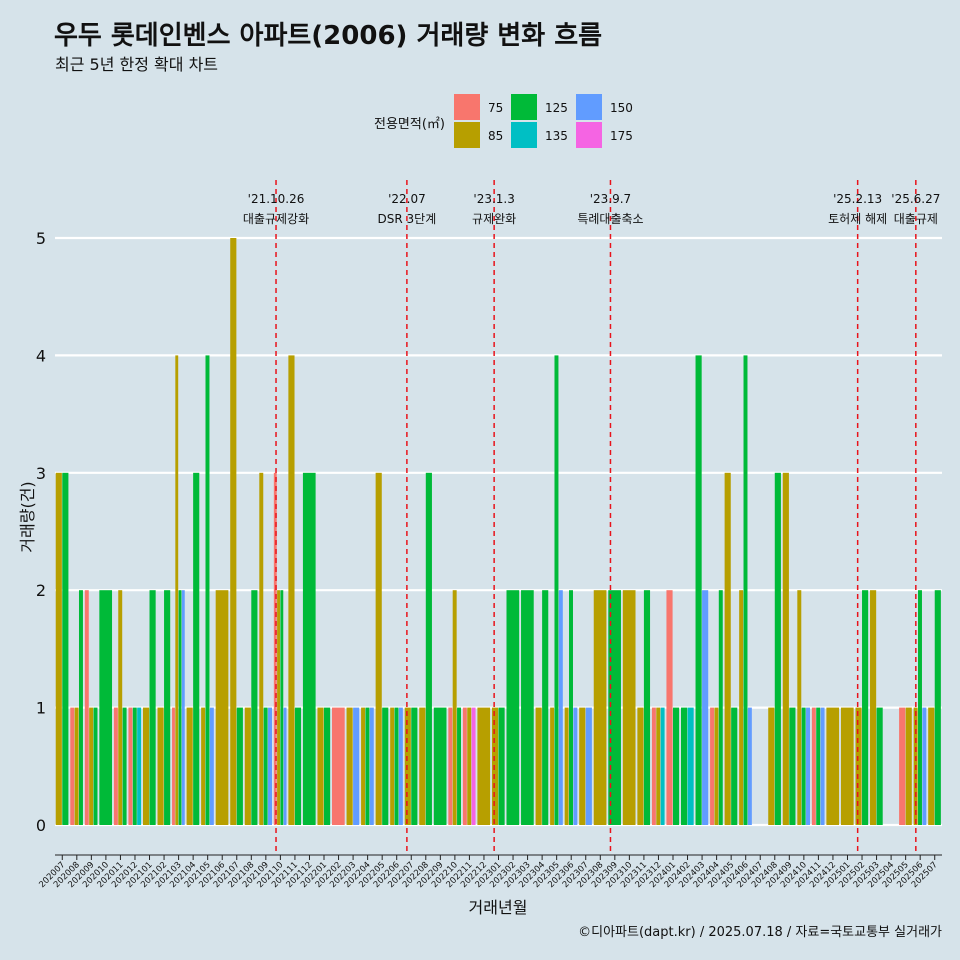 The width and height of the screenshot is (960, 960). What do you see at coordinates (41, 825) in the screenshot?
I see `y-tick-label-0: 0` at bounding box center [41, 825].